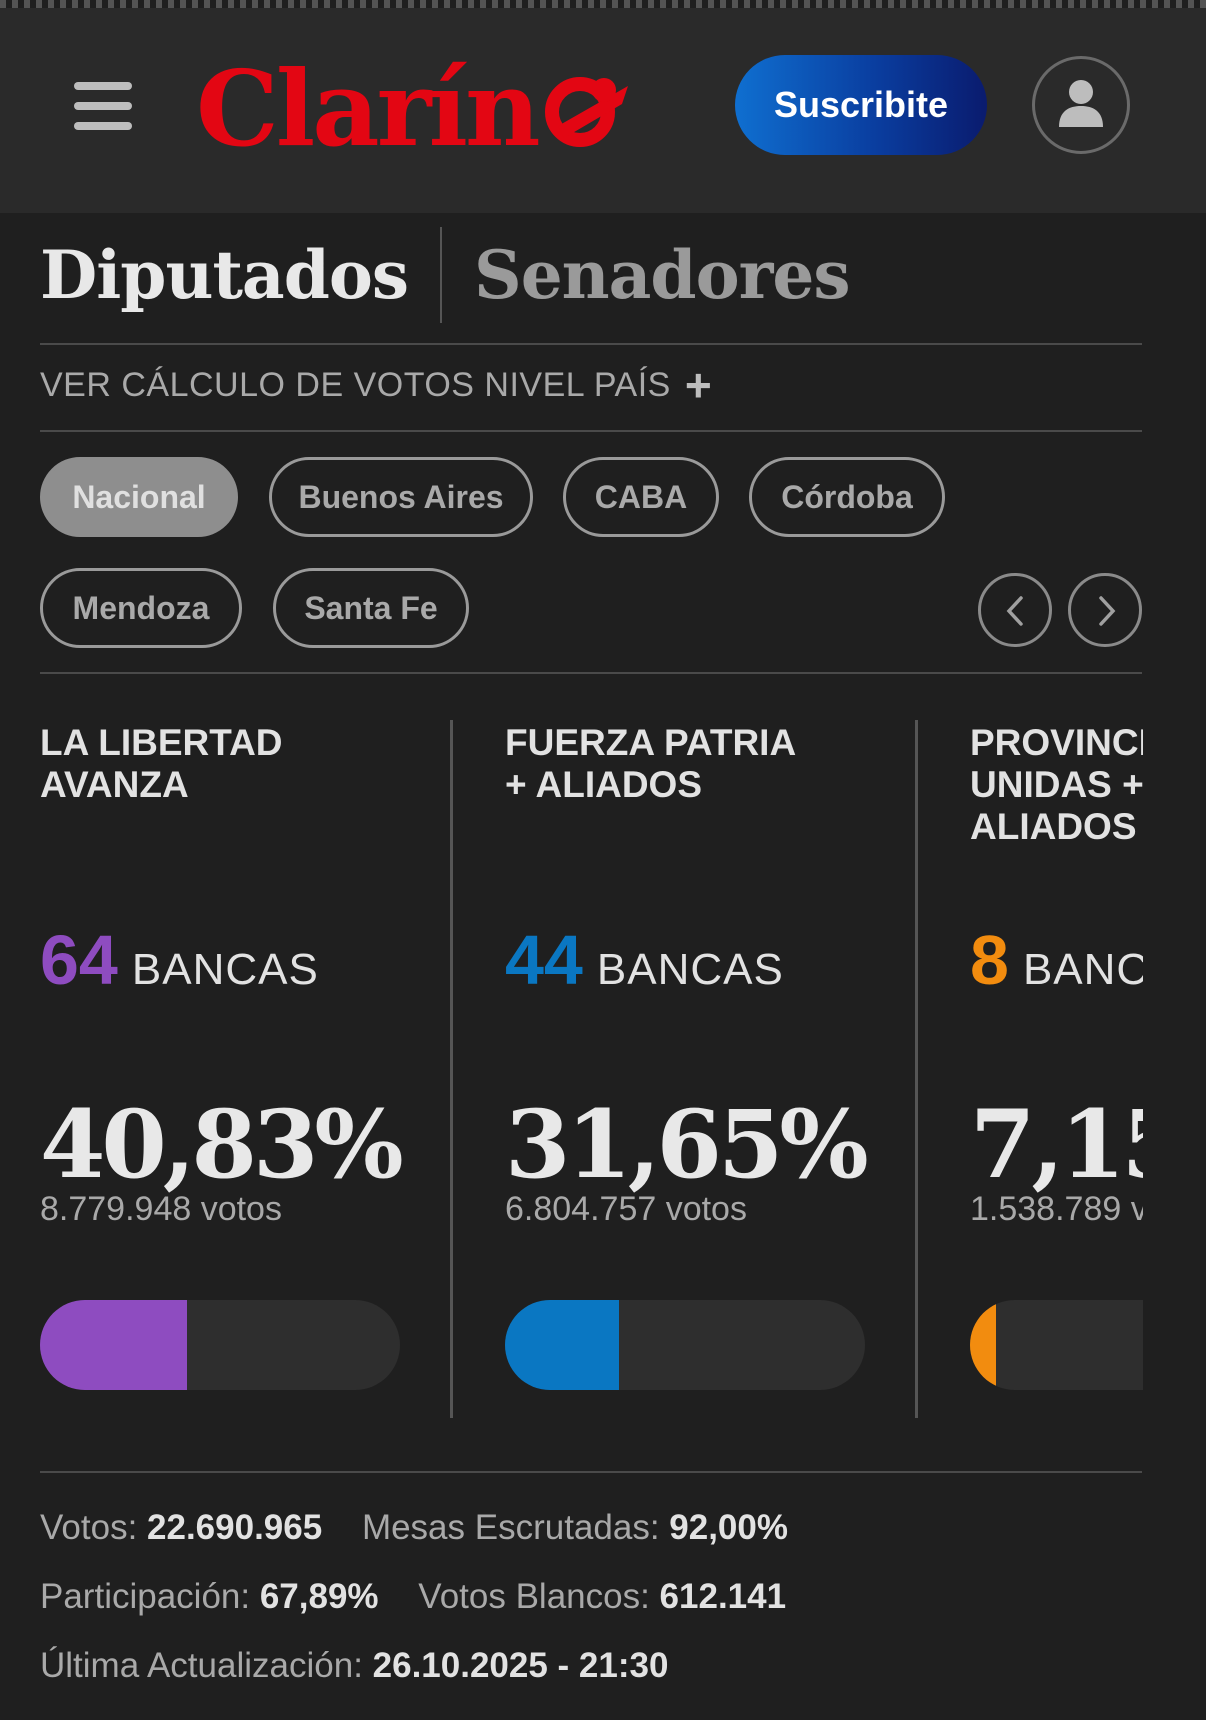 The width and height of the screenshot is (1206, 1720). What do you see at coordinates (235, 1527) in the screenshot?
I see `votos-value: 22.690.965` at bounding box center [235, 1527].